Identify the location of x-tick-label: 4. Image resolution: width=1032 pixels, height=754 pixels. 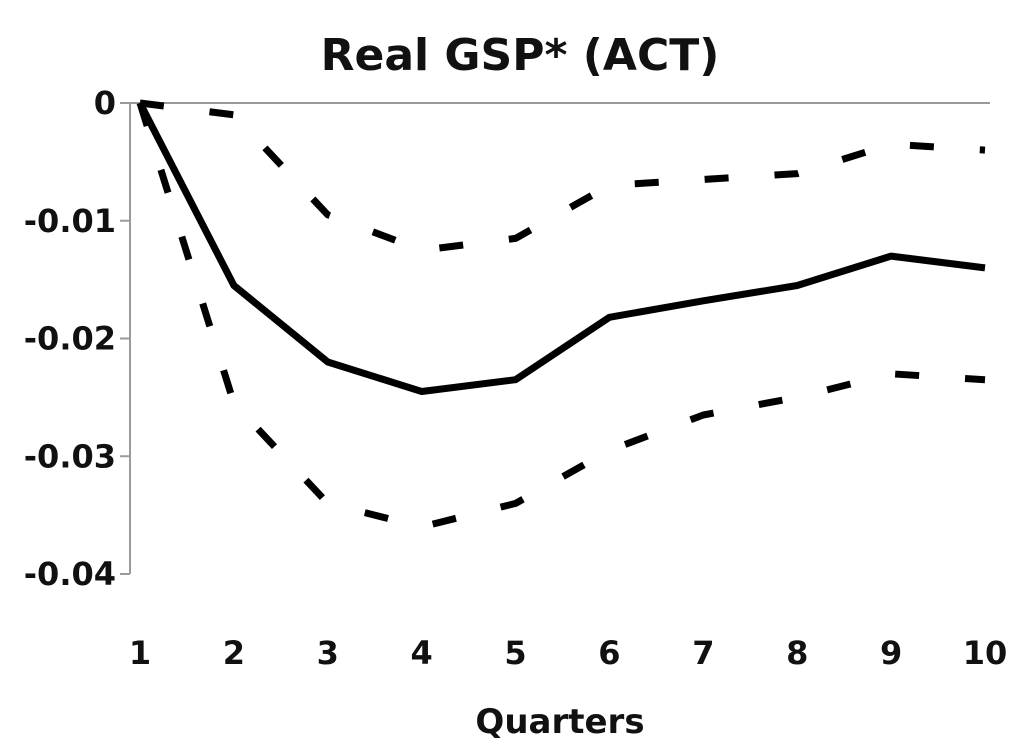
(422, 653).